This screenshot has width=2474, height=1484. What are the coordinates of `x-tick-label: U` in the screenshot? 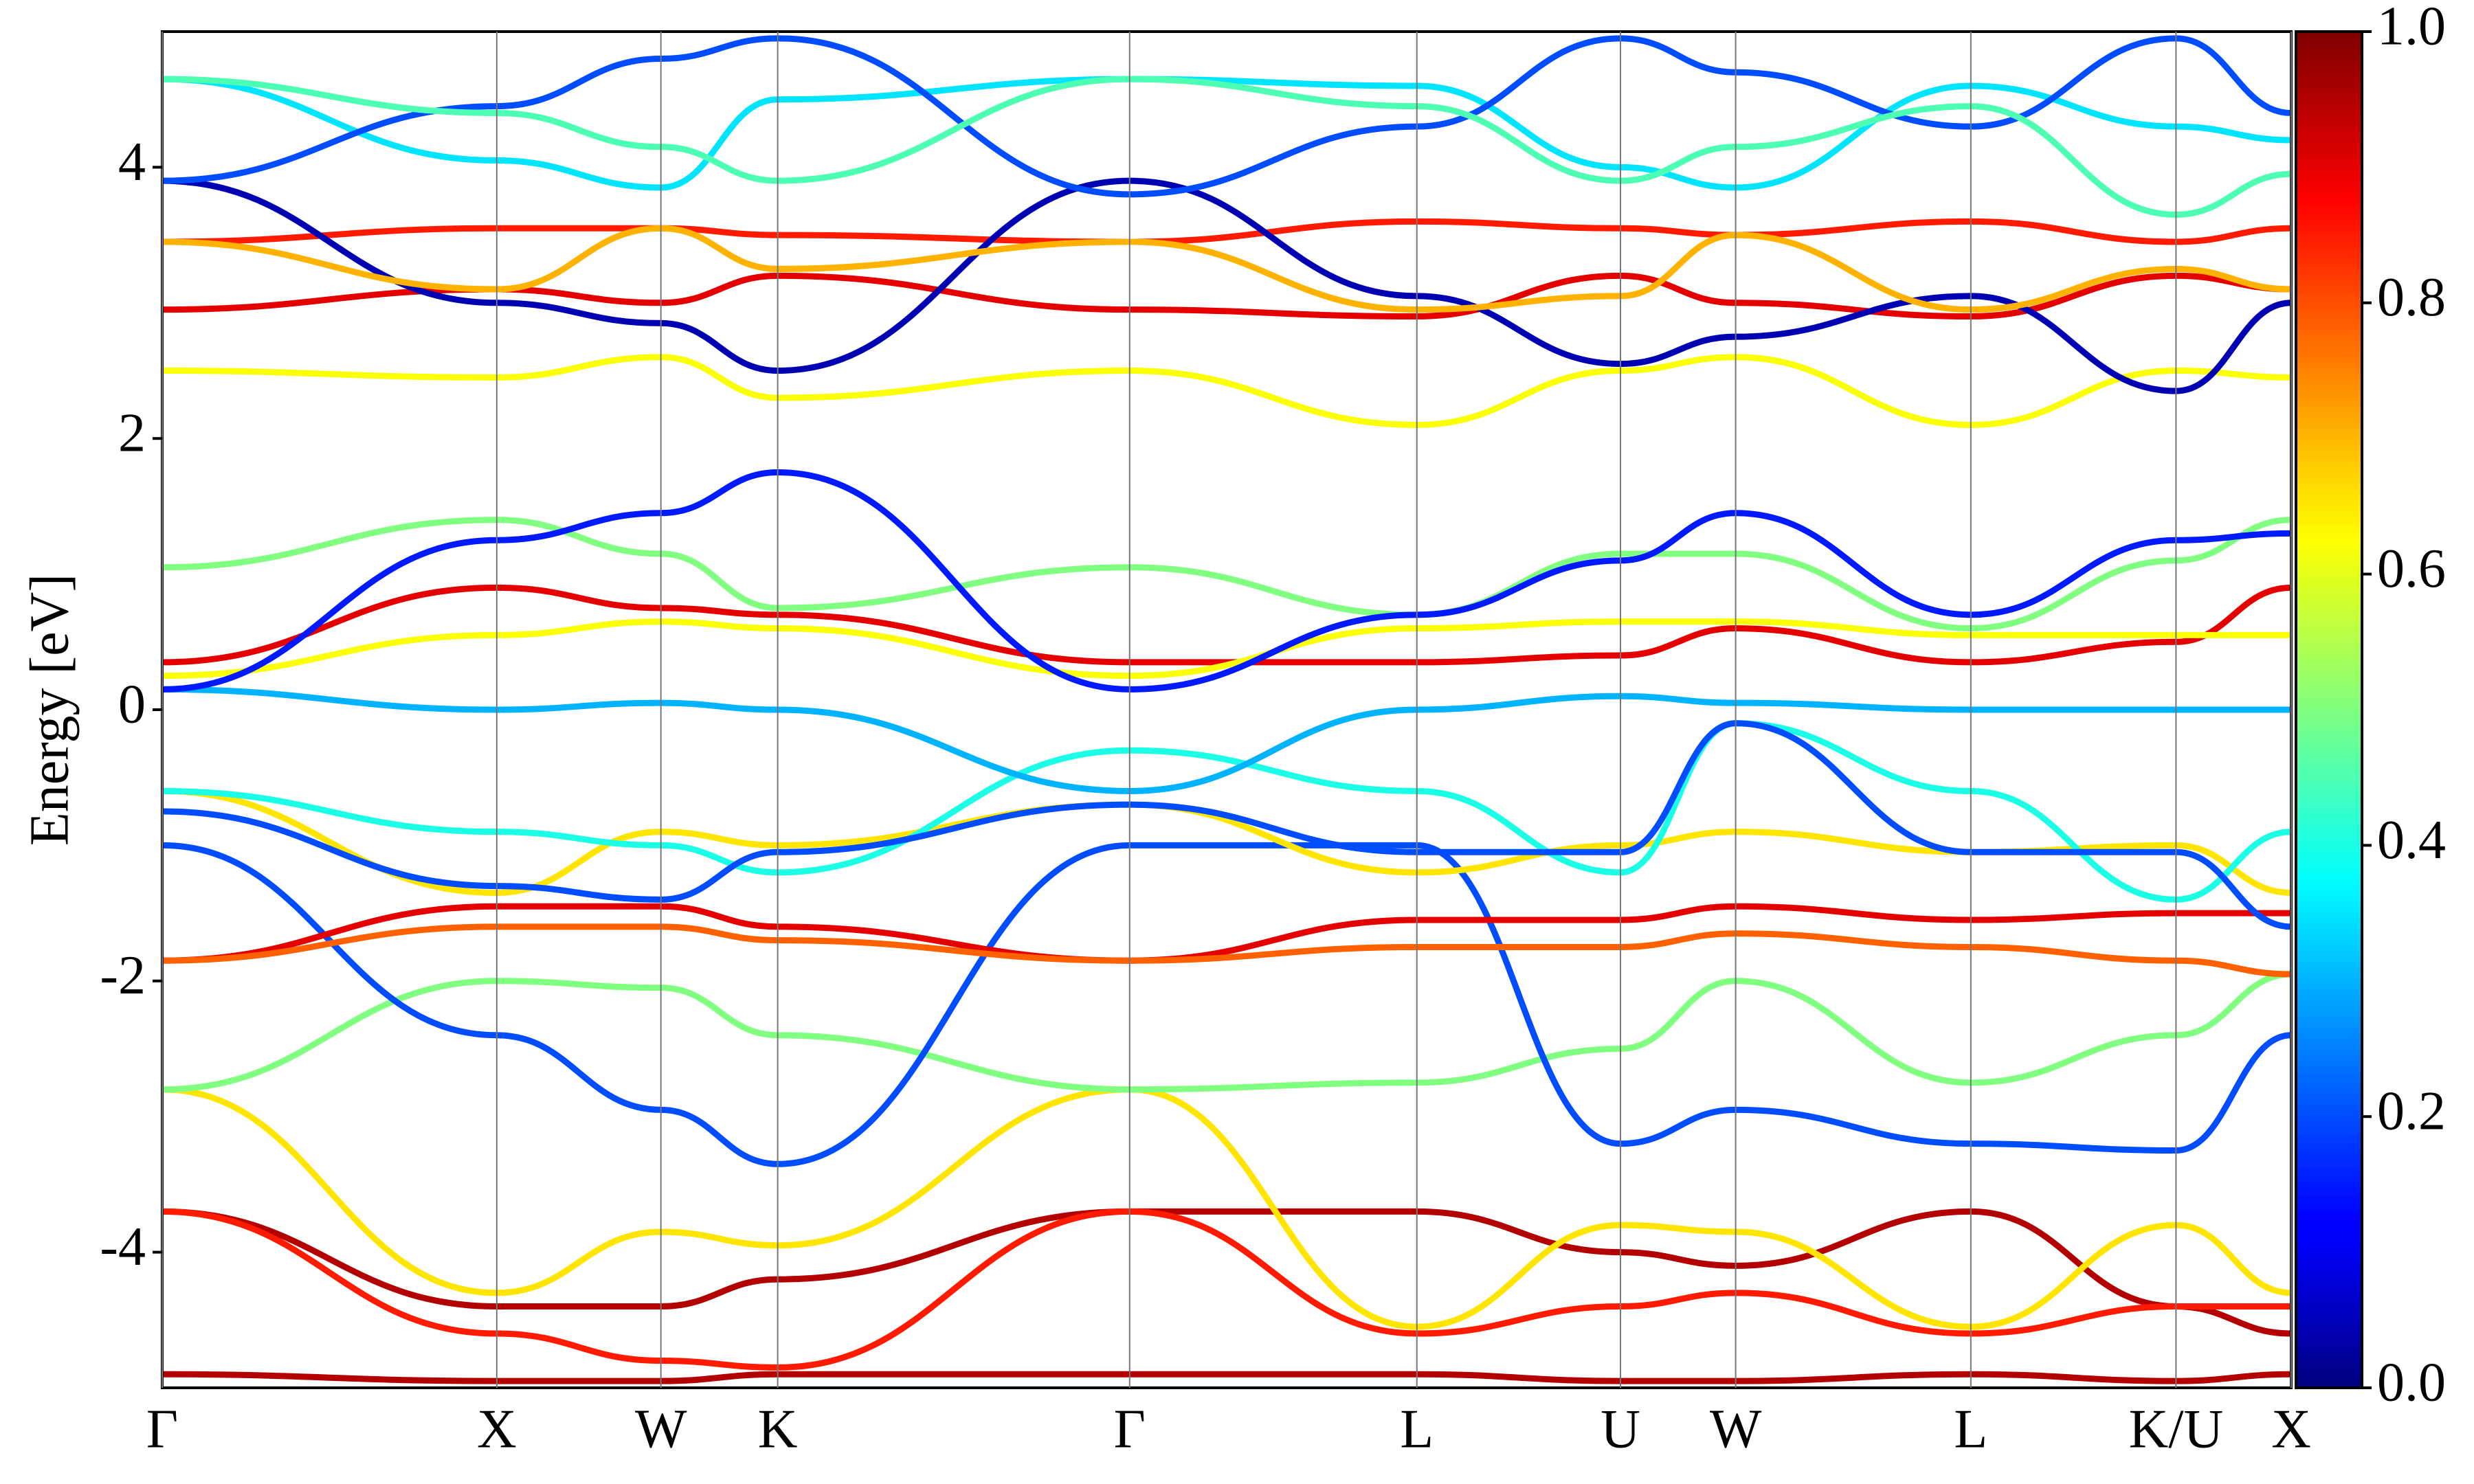 It's located at (1621, 1429).